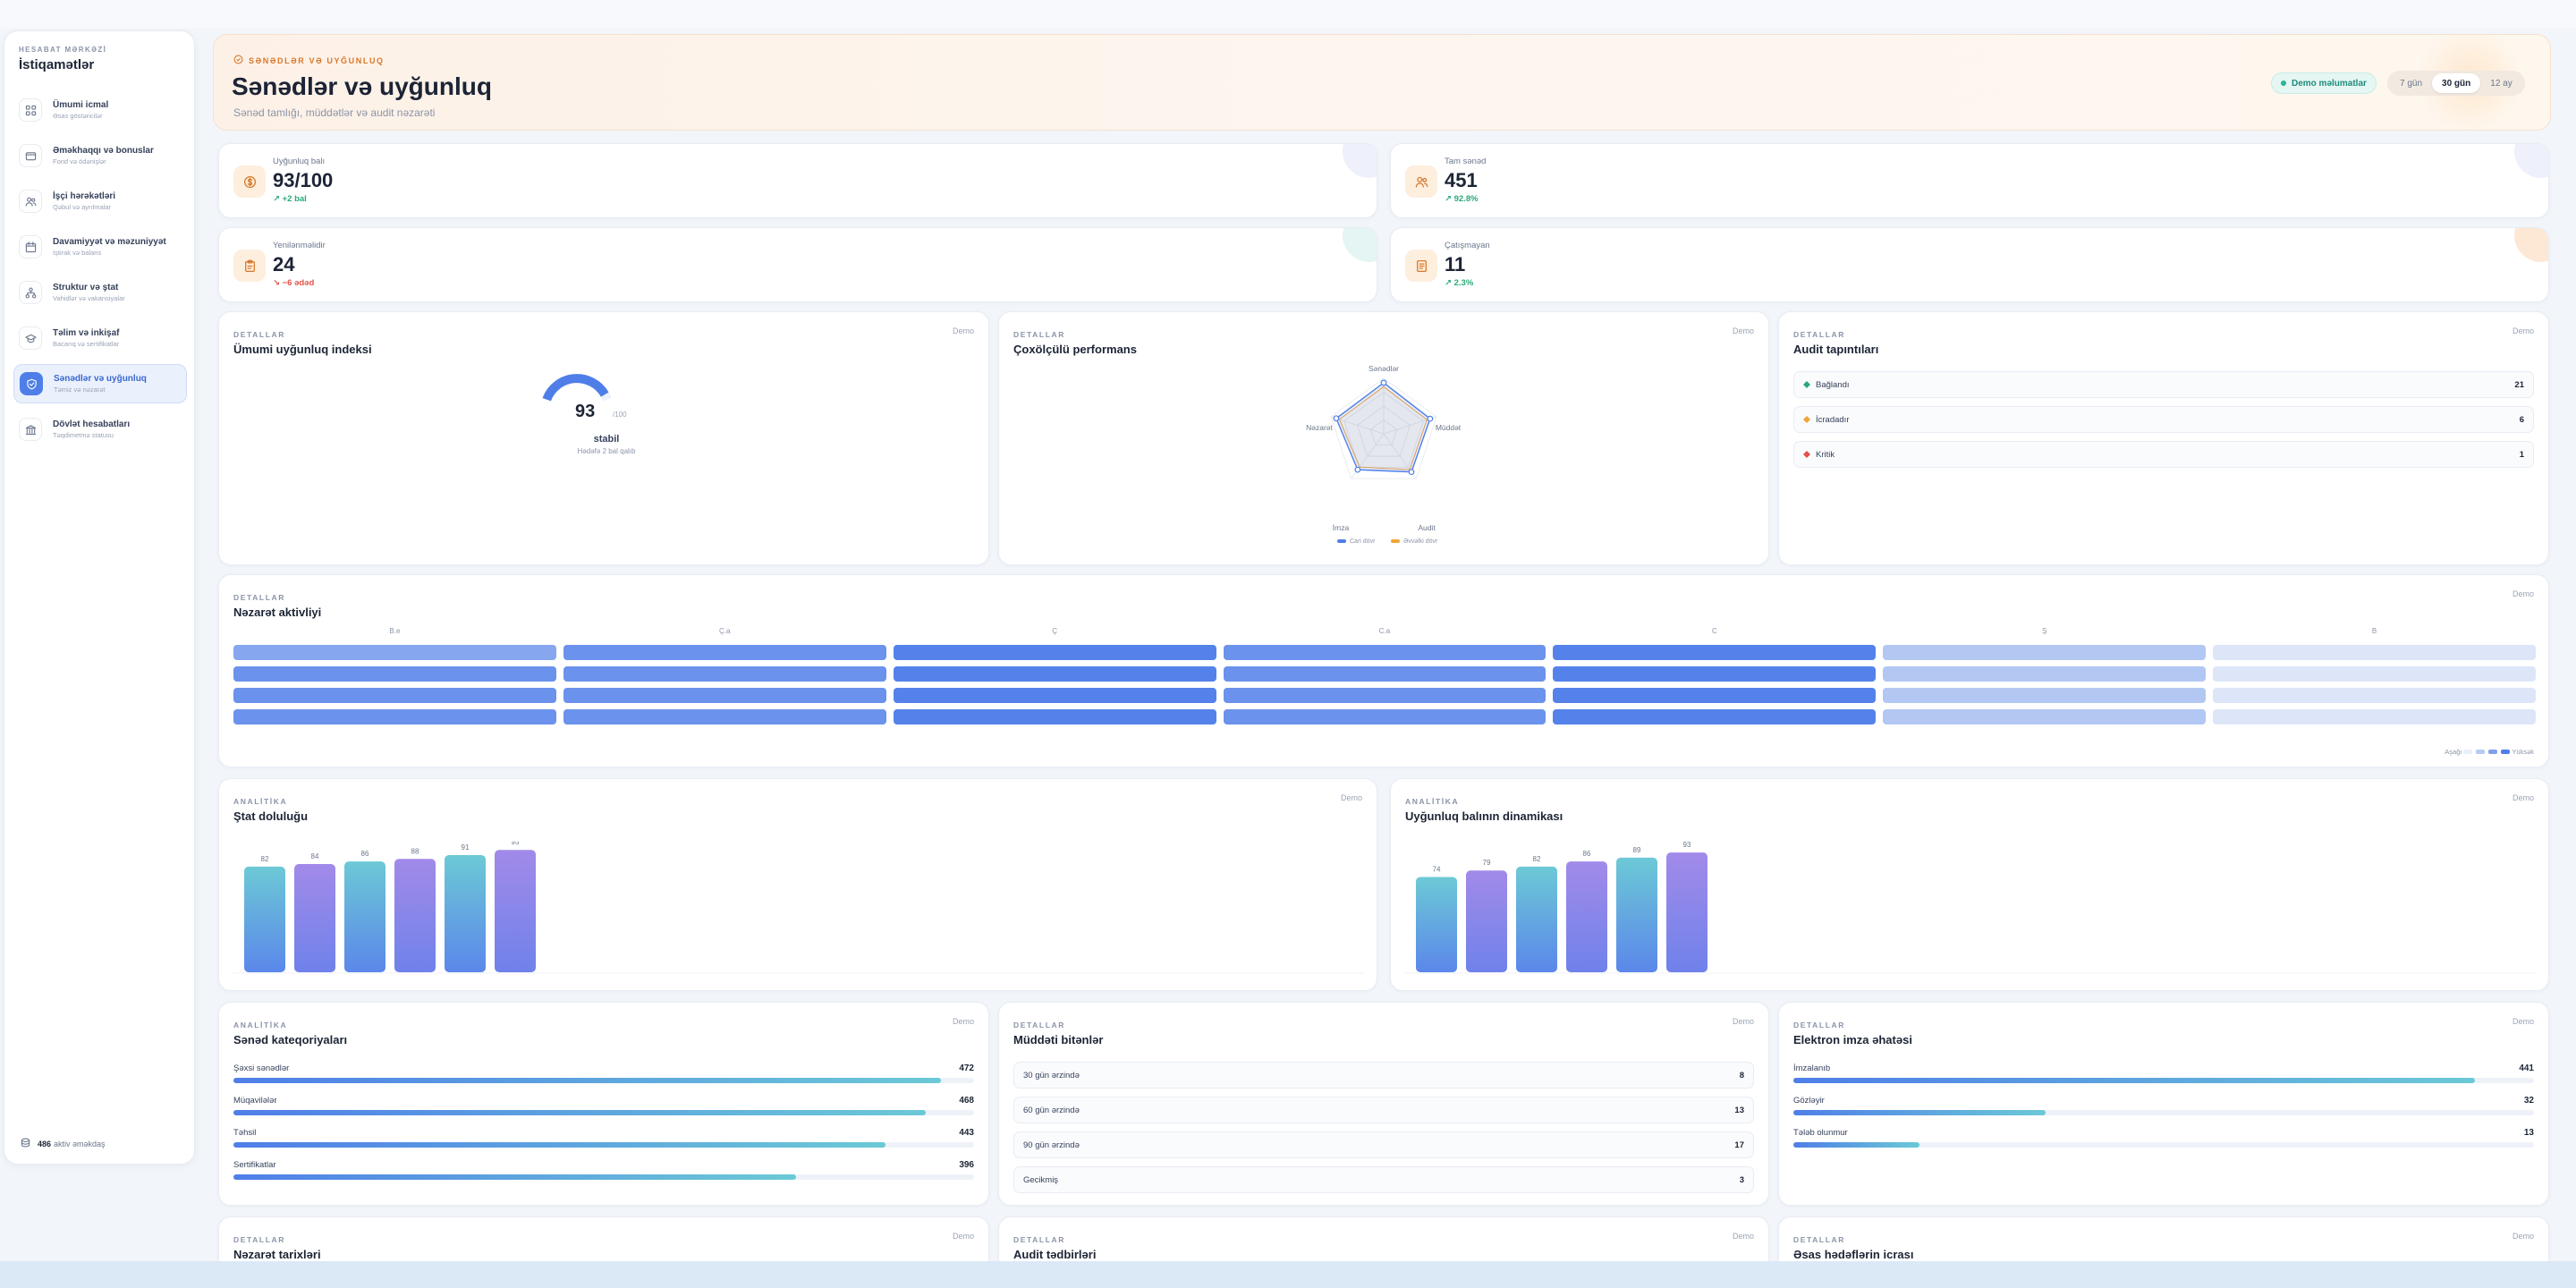  I want to click on header-eyebrow: SƏNƏDLƏR VƏ UYĞUNLUQ, so click(309, 60).